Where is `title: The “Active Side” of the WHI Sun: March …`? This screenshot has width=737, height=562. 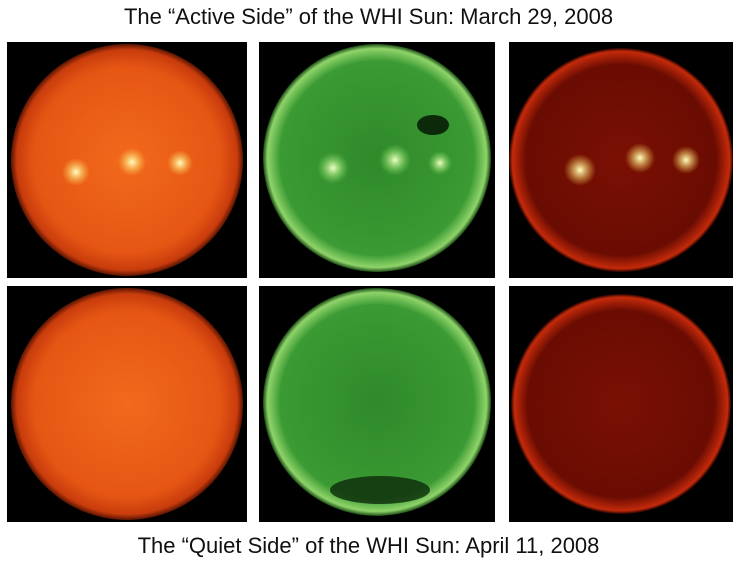 title: The “Active Side” of the WHI Sun: March … is located at coordinates (368, 16).